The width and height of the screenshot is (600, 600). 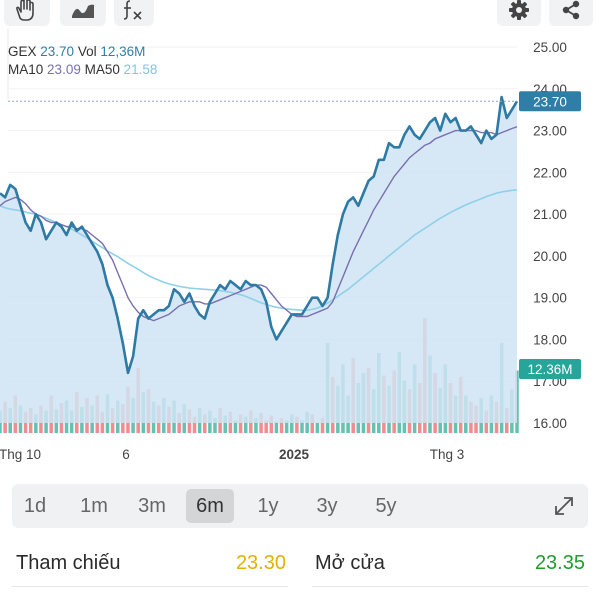 I want to click on hand-icon, so click(x=25, y=10).